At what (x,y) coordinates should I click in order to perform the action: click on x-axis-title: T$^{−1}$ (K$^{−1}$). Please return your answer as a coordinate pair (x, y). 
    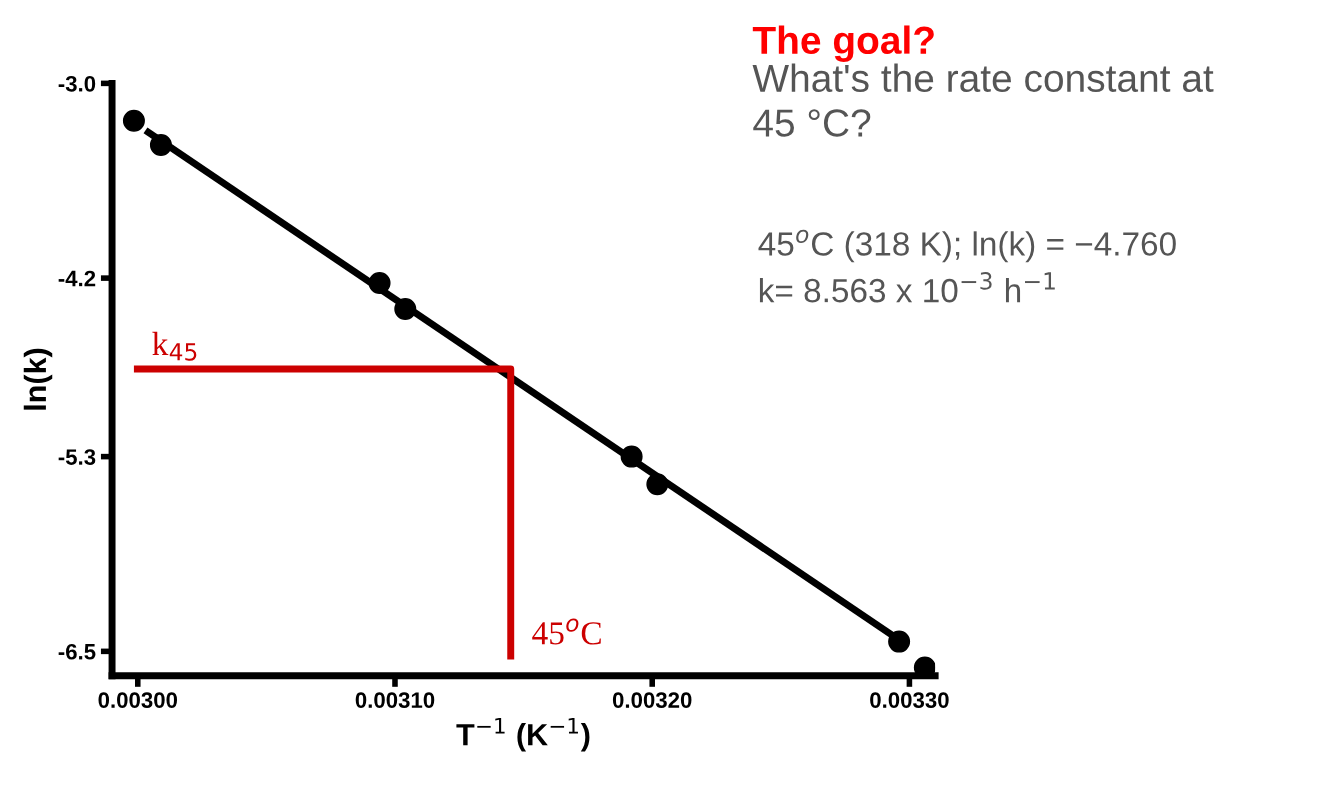
    Looking at the image, I should click on (523, 734).